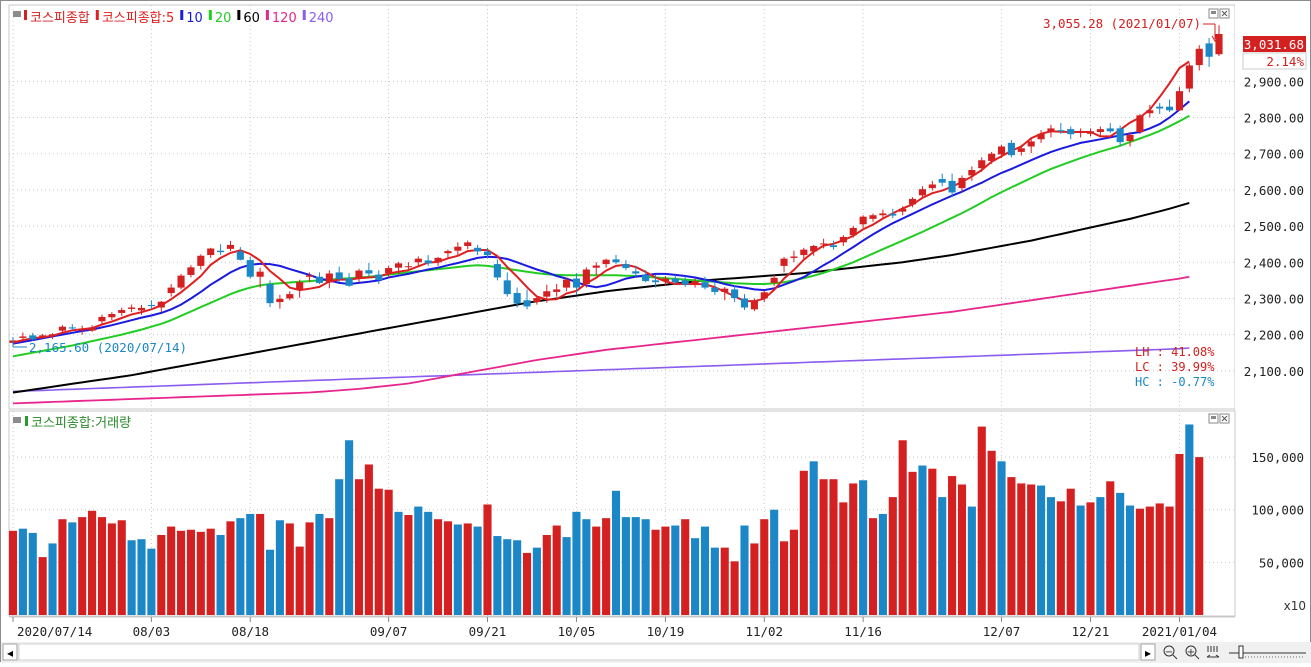 This screenshot has height=667, width=1311. What do you see at coordinates (138, 18) in the screenshot?
I see `legend-label: 코스피종합:5` at bounding box center [138, 18].